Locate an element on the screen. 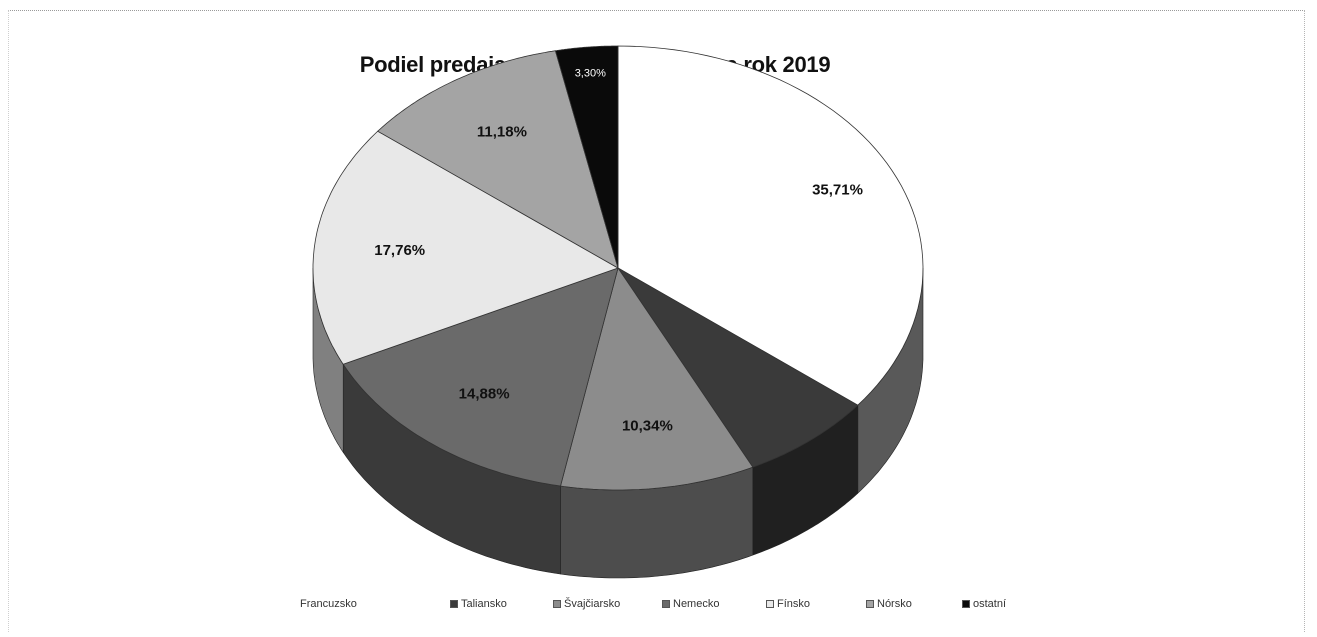  legend-label-6: ostatní is located at coordinates (990, 604).